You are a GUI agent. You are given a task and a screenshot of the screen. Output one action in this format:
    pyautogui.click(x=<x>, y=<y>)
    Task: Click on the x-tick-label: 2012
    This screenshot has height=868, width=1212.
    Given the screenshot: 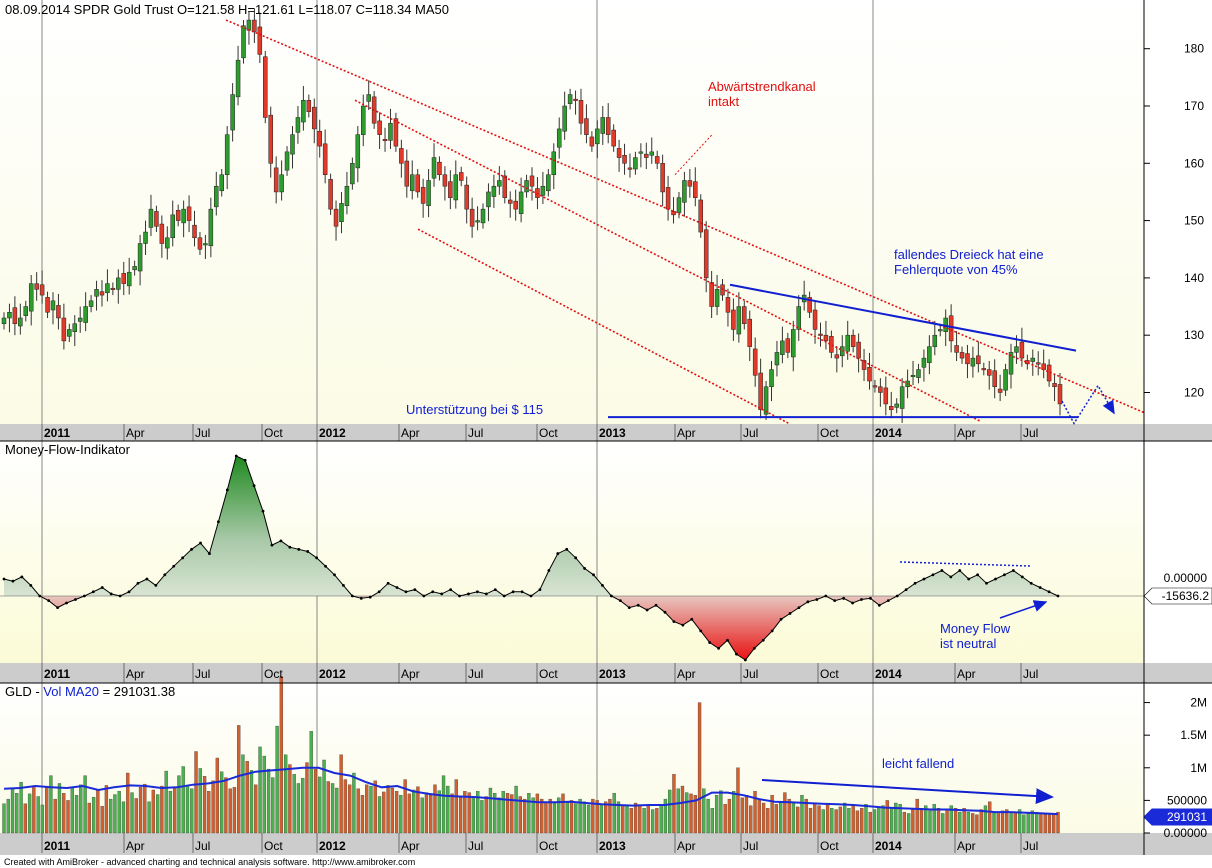 What is the action you would take?
    pyautogui.click(x=332, y=674)
    